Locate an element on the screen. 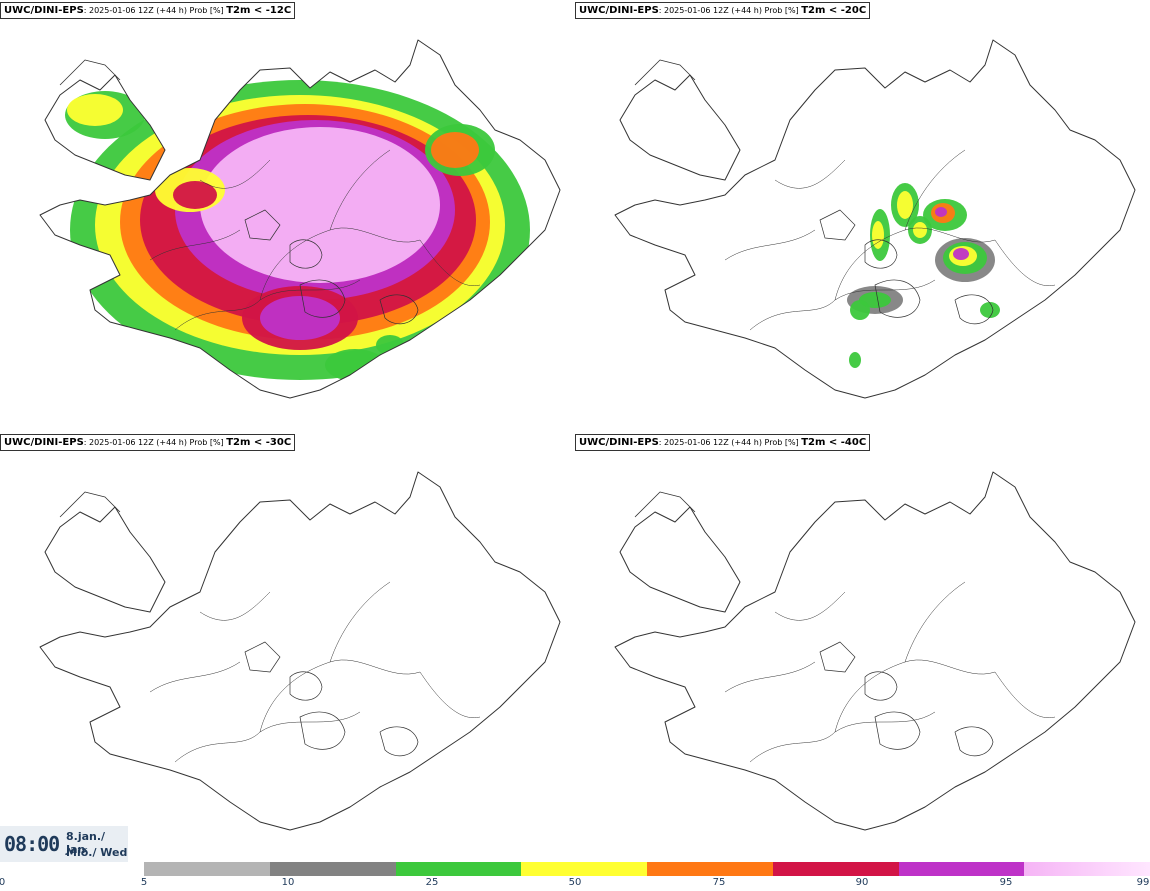  threshold-label: T2m < -20C is located at coordinates (834, 10).